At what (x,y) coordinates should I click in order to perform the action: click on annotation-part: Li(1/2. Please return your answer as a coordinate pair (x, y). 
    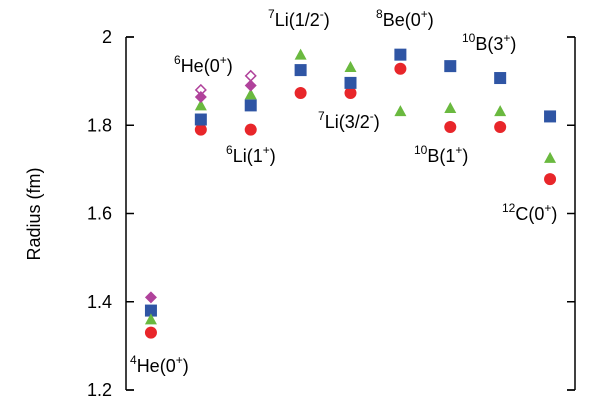
    Looking at the image, I should click on (297, 20).